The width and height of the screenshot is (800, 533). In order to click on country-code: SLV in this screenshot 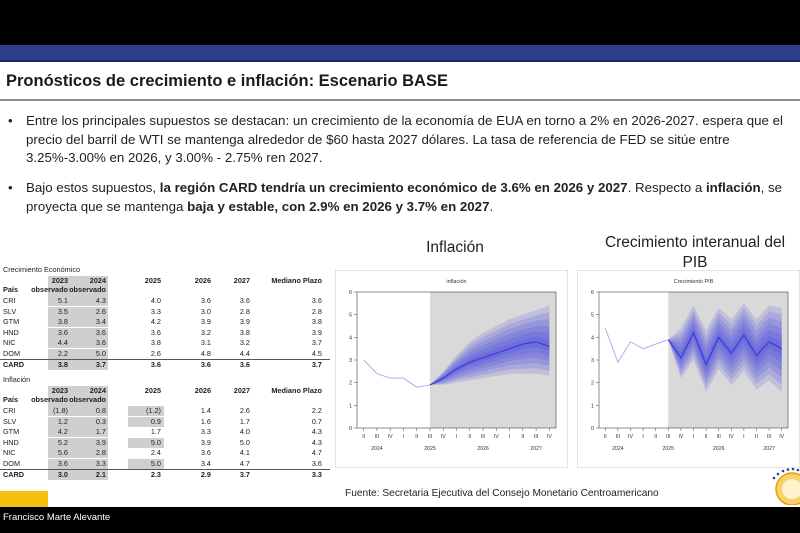, I will do `click(10, 311)`.